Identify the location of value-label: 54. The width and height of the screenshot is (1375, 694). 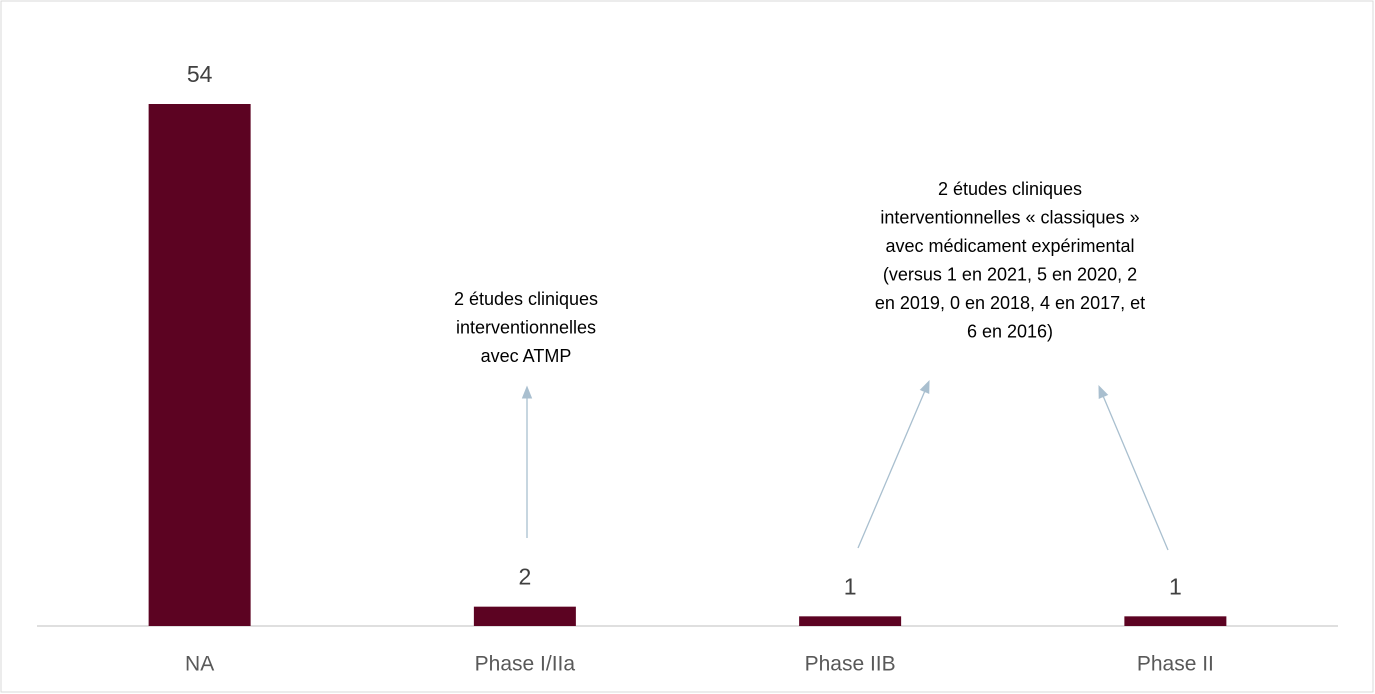
(200, 74).